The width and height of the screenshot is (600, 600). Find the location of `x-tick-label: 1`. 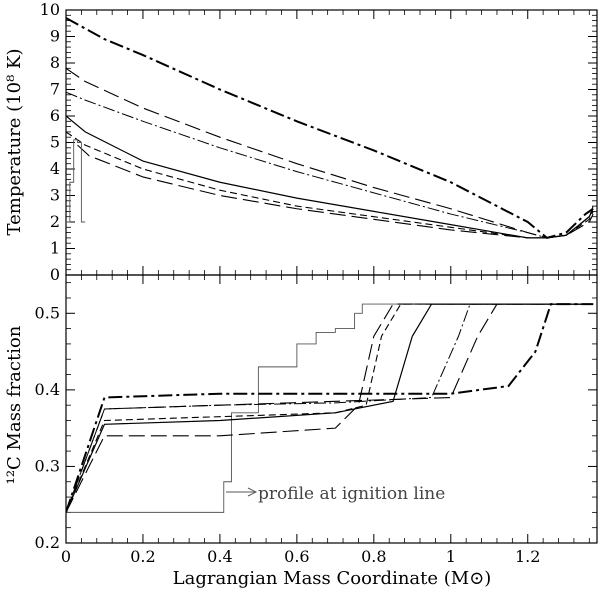

x-tick-label: 1 is located at coordinates (451, 556).